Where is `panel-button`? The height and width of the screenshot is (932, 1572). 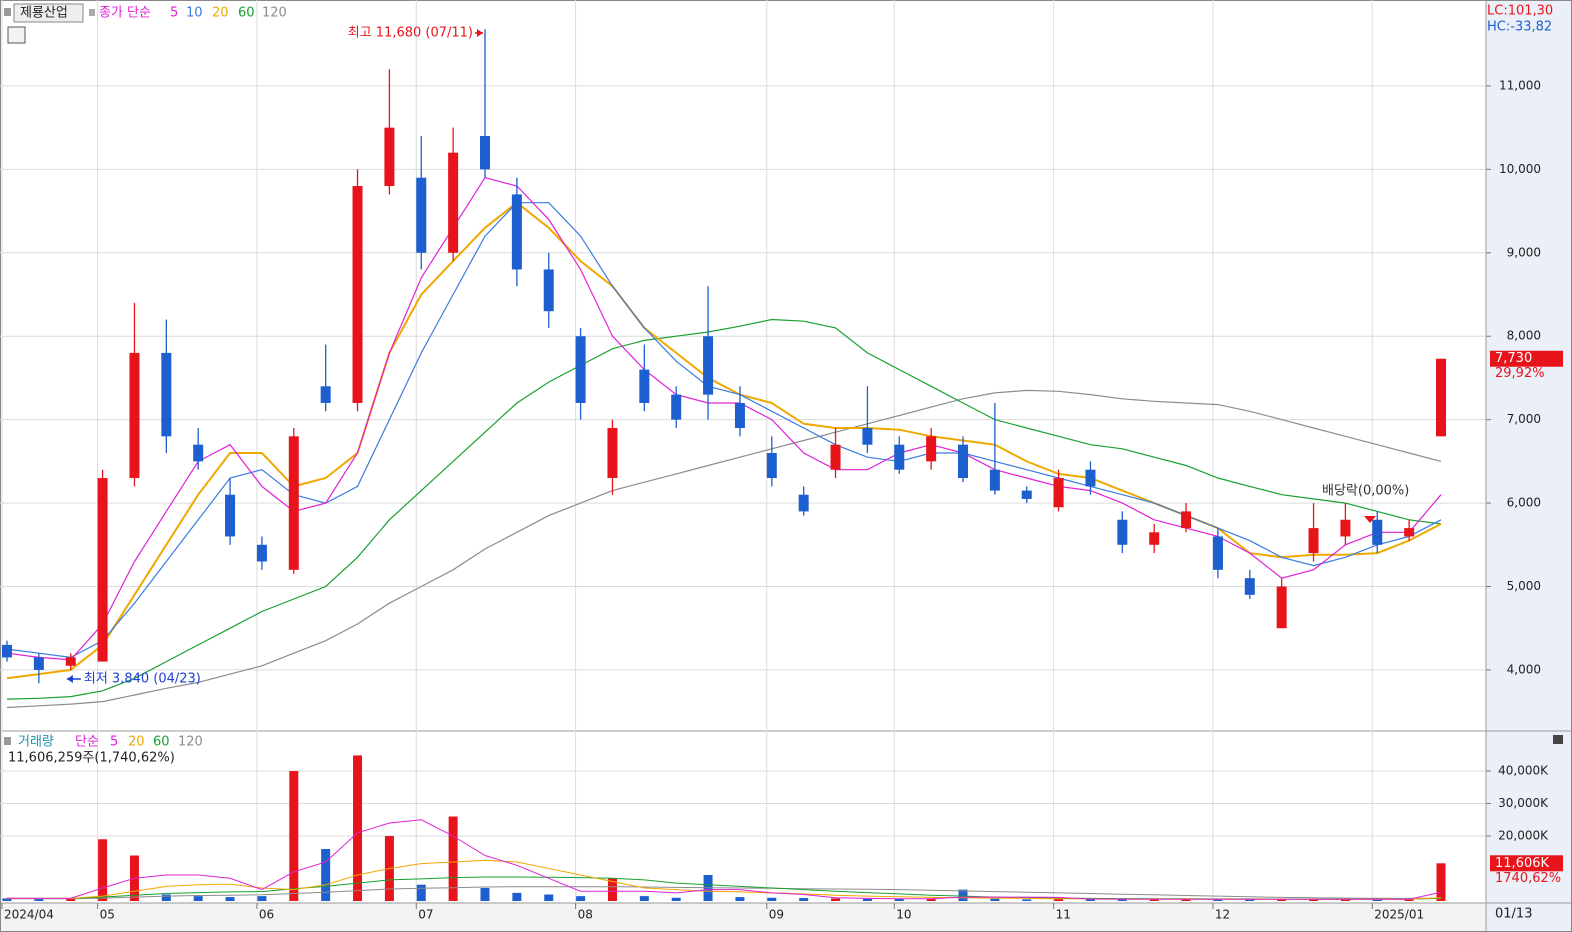
panel-button is located at coordinates (1558, 739).